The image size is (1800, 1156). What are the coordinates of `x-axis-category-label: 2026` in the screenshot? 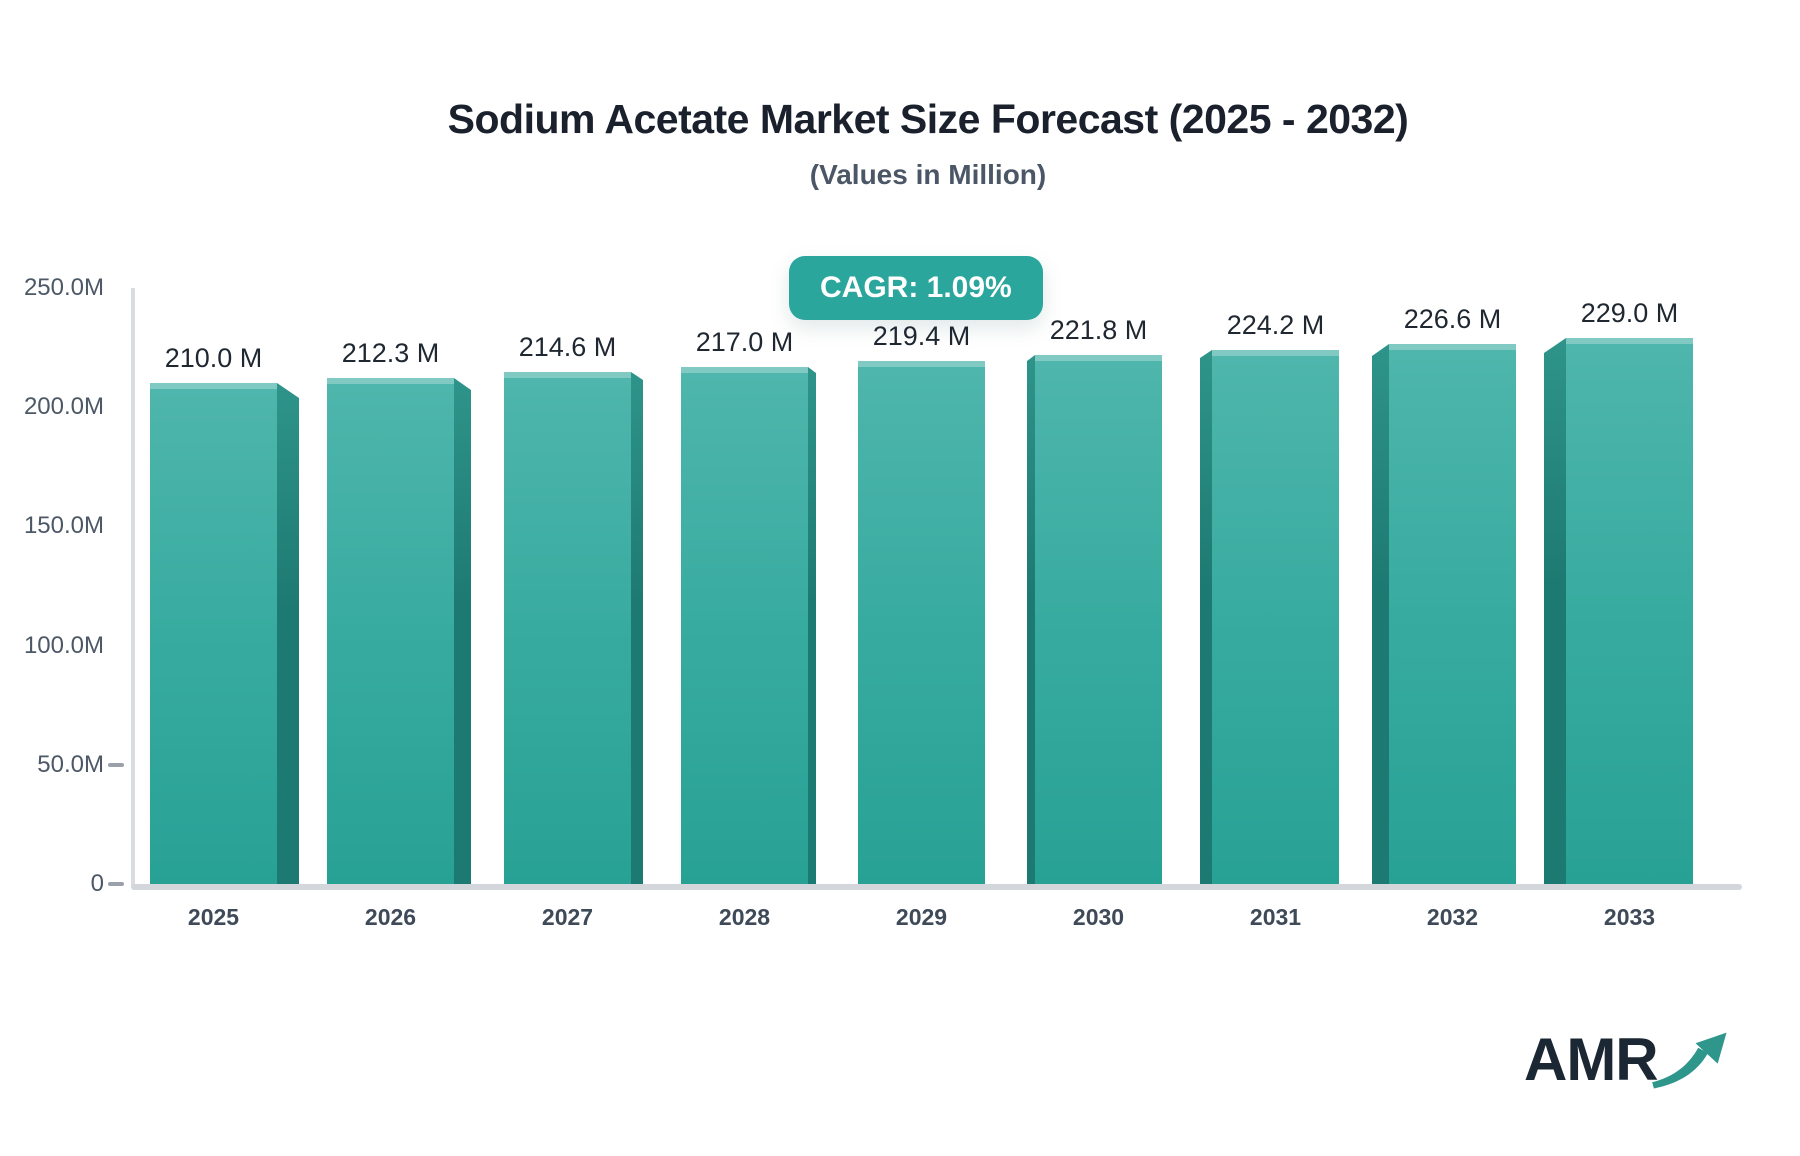 It's located at (390, 917).